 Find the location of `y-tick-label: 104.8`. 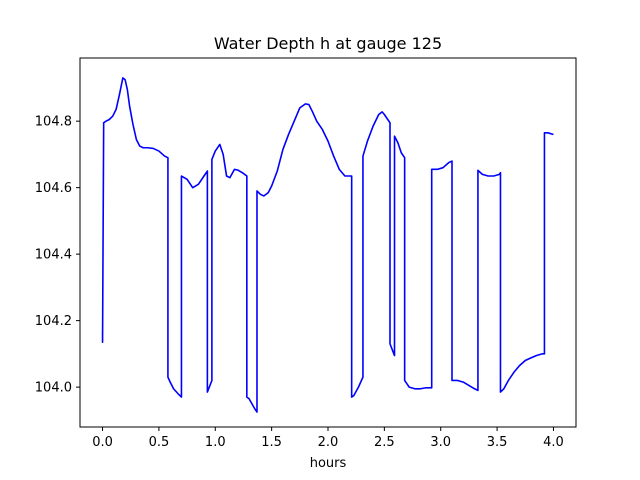

y-tick-label: 104.8 is located at coordinates (53, 122).